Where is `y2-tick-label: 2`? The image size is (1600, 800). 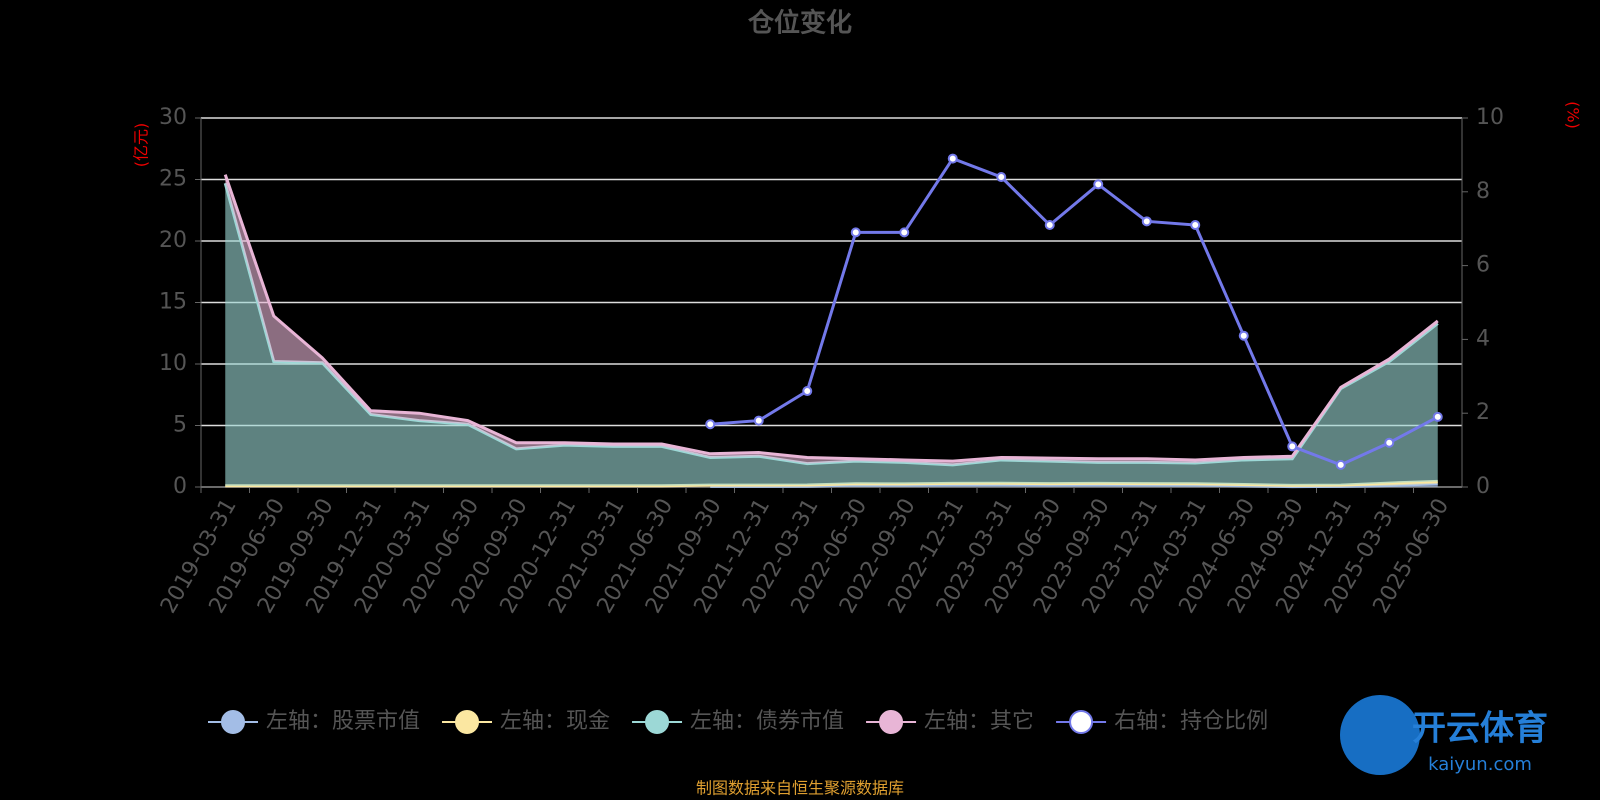 y2-tick-label: 2 is located at coordinates (1483, 412).